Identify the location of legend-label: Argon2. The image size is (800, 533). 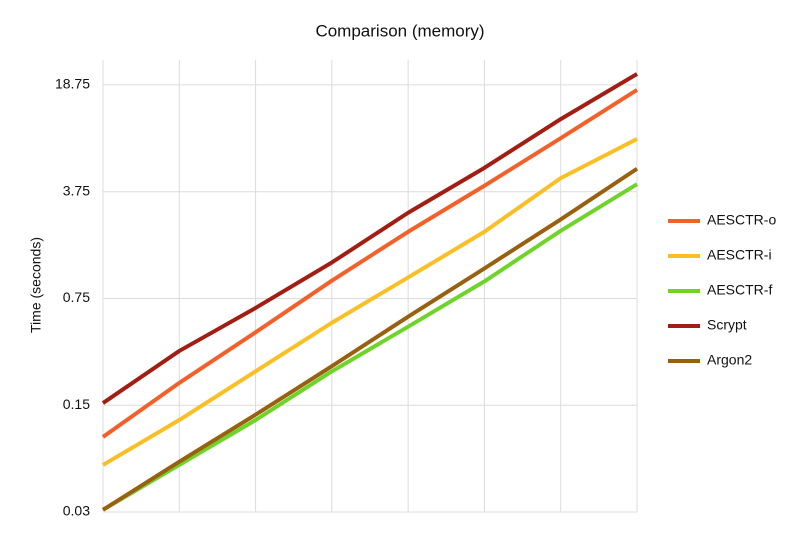
(729, 360).